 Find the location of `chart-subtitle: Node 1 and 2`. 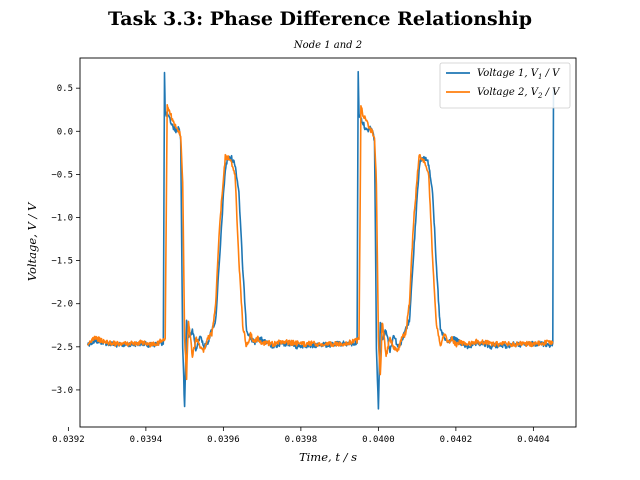

chart-subtitle: Node 1 and 2 is located at coordinates (327, 45).